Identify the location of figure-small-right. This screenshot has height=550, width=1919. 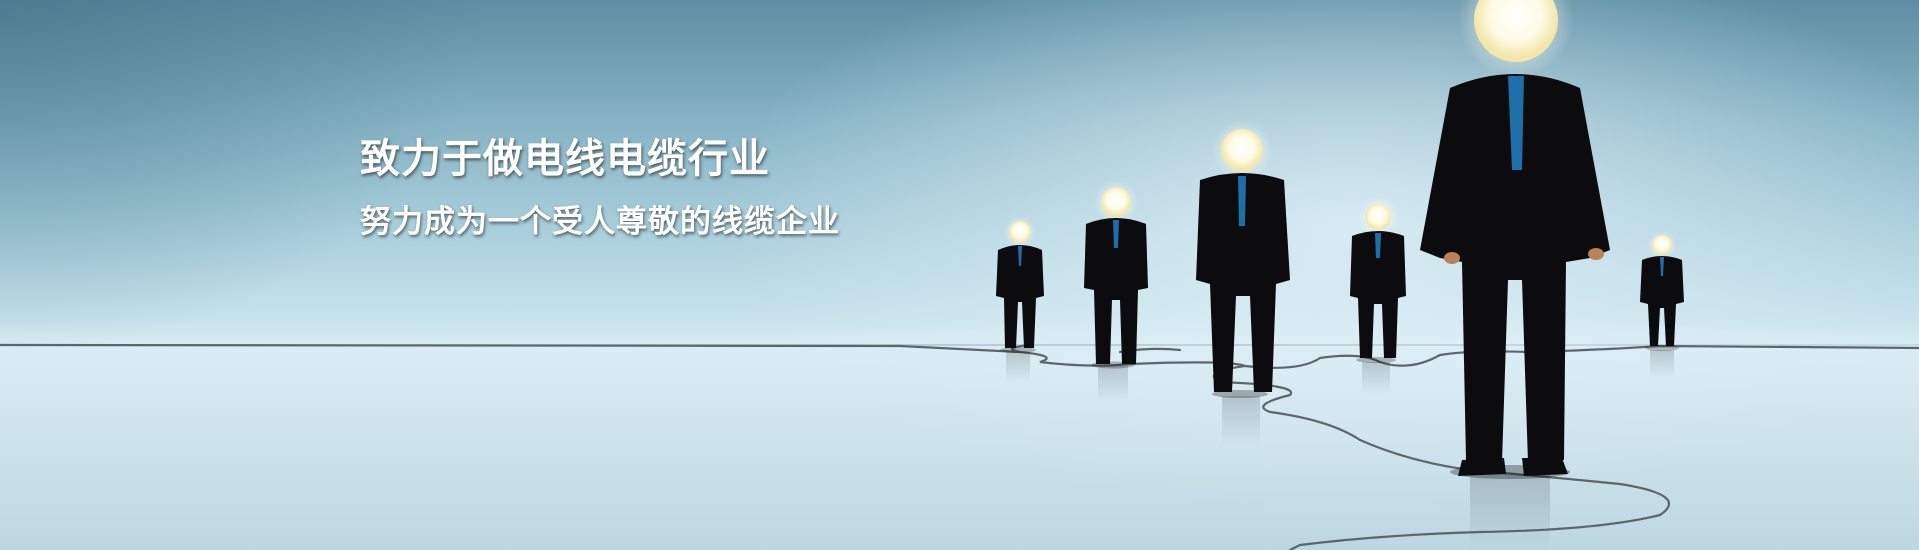
(1662, 304).